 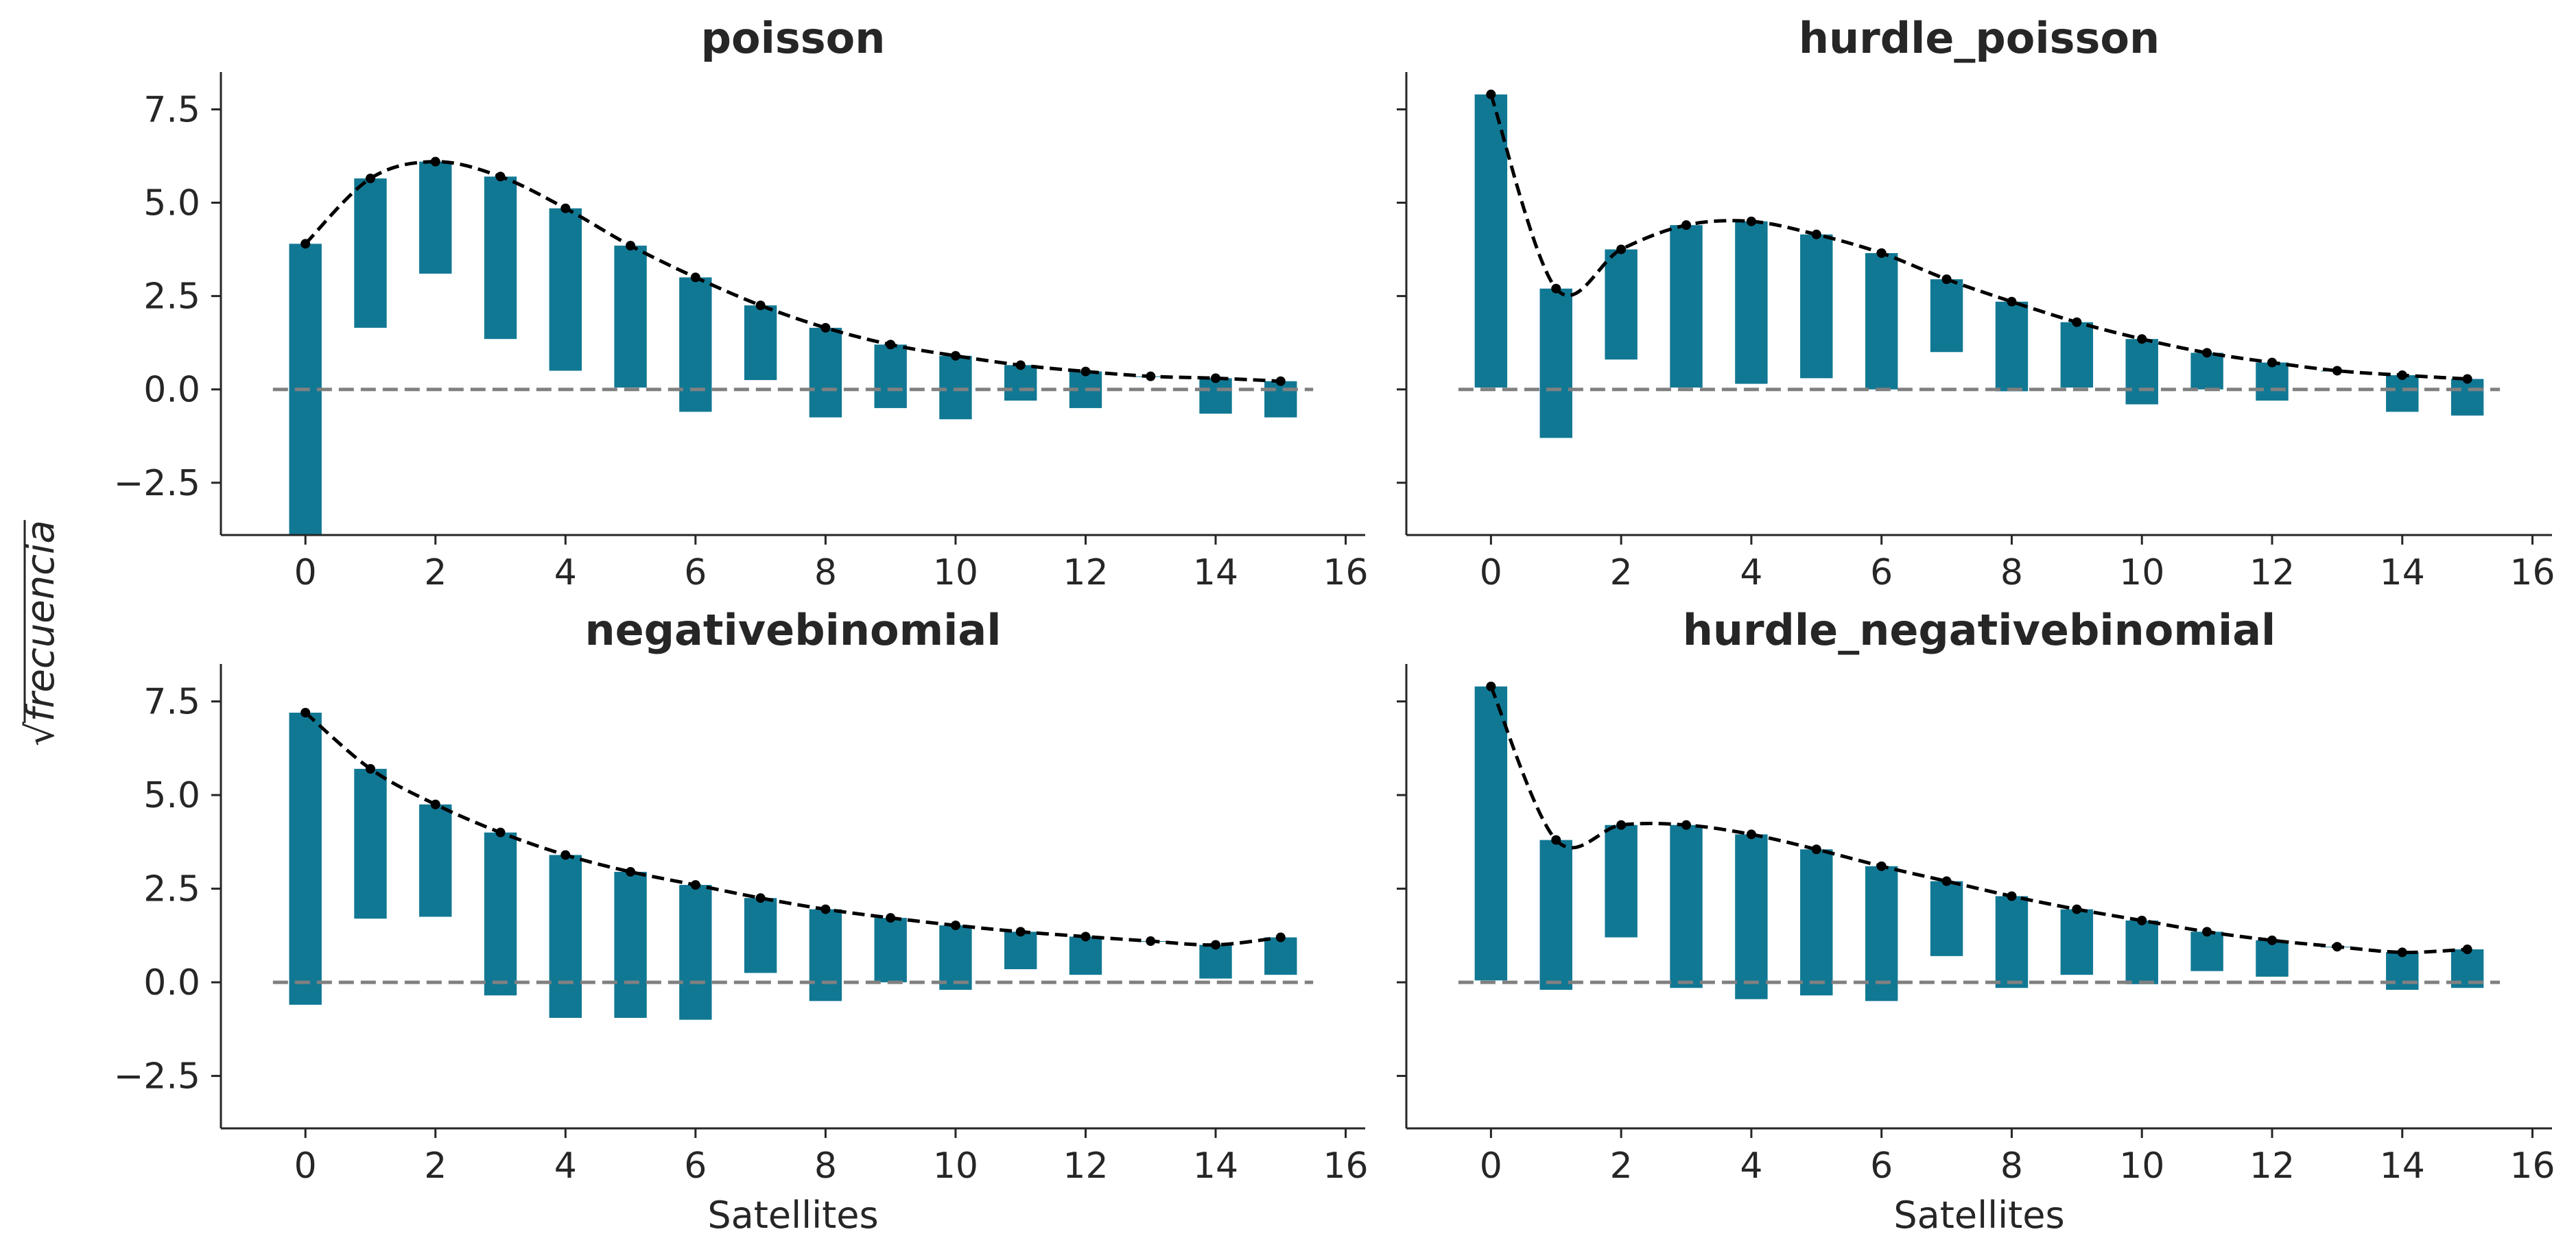 What do you see at coordinates (157, 484) in the screenshot?
I see `y-tick-label: −2.5` at bounding box center [157, 484].